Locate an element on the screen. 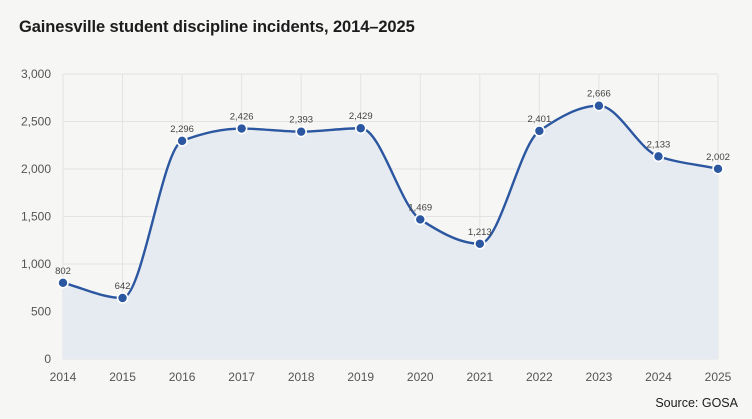  source-note: Source: GOSA is located at coordinates (696, 403).